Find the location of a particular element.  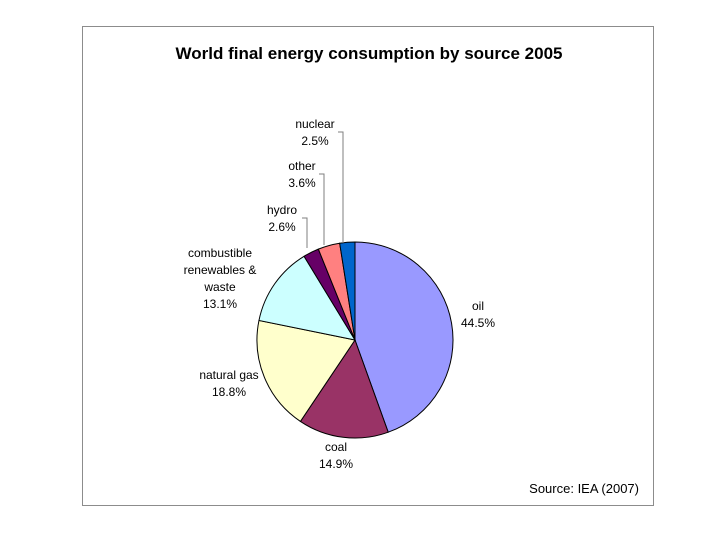

leader-line-other is located at coordinates (322, 209).